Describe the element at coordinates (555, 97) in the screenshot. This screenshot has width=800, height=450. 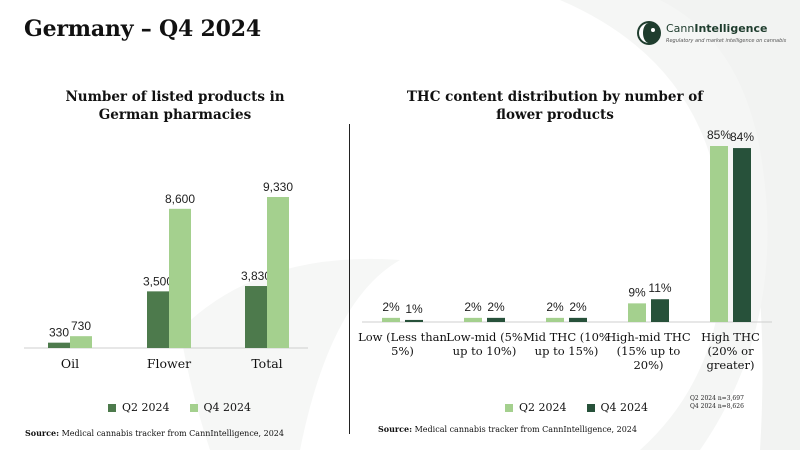
I see `right-chart-title-line1: THC content distribution by number of` at that location.